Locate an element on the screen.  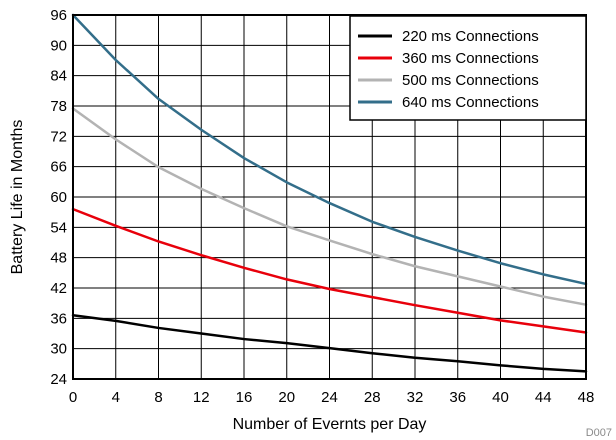
y-tick-60: 60 is located at coordinates (58, 197).